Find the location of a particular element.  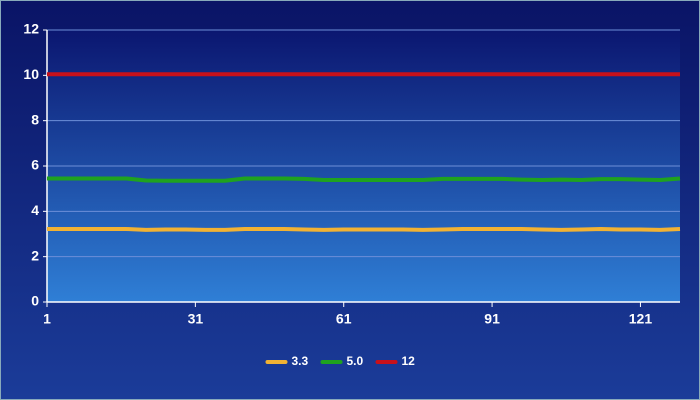

y-tick-label: 2 is located at coordinates (35, 255).